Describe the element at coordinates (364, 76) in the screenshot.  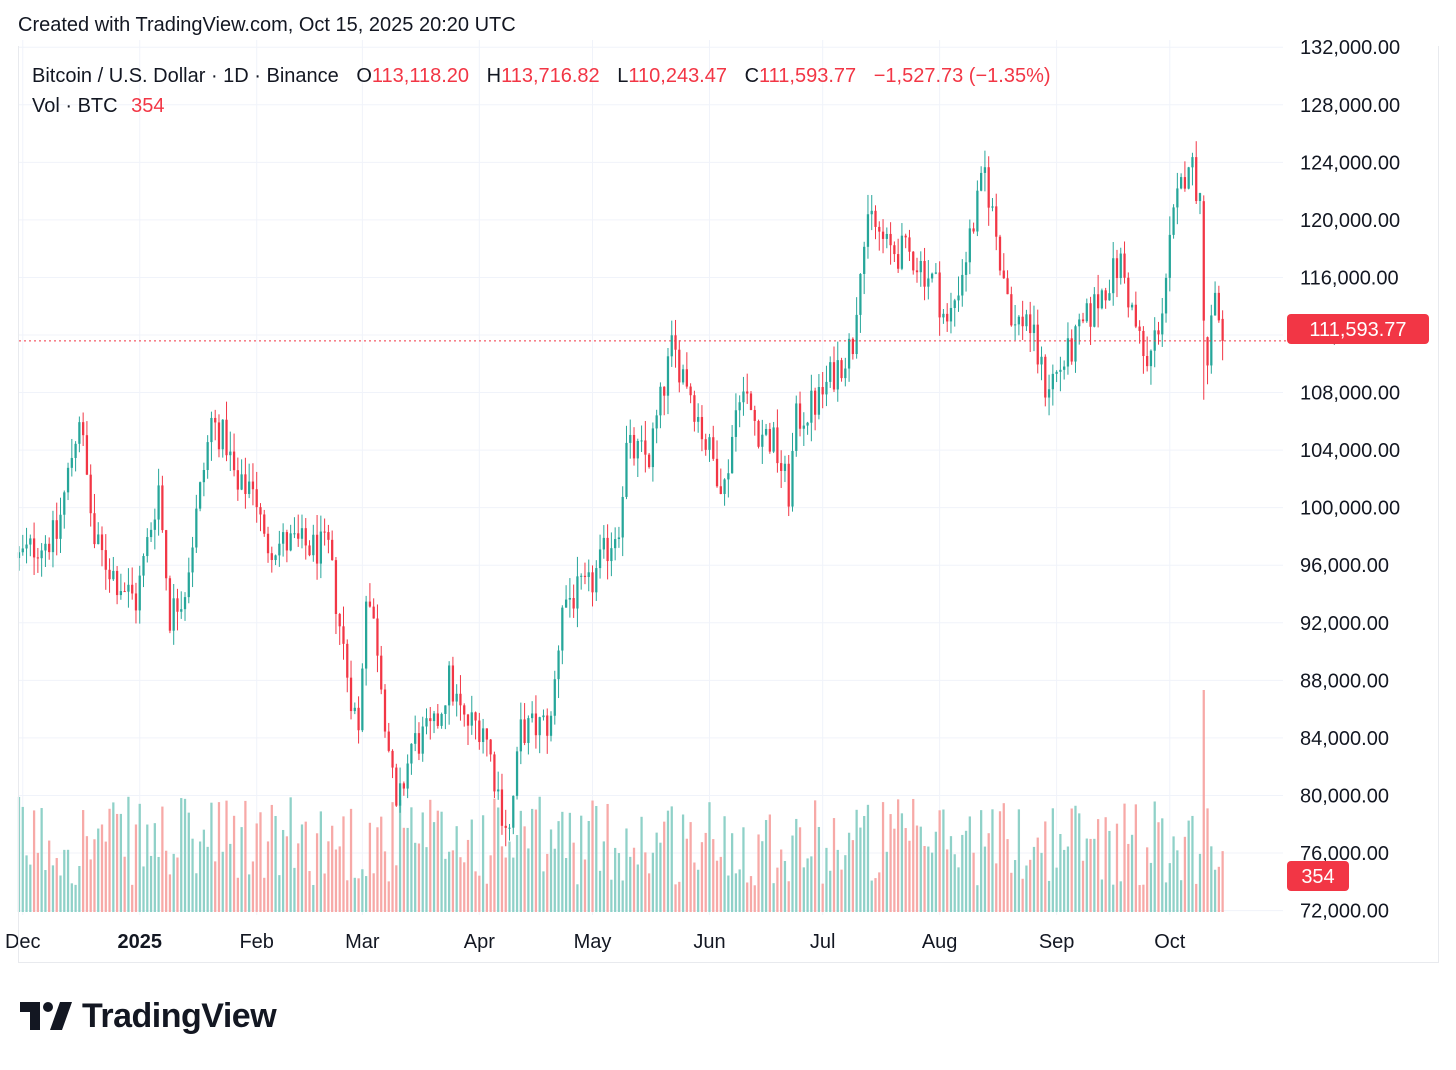
I see `open-label: O` at that location.